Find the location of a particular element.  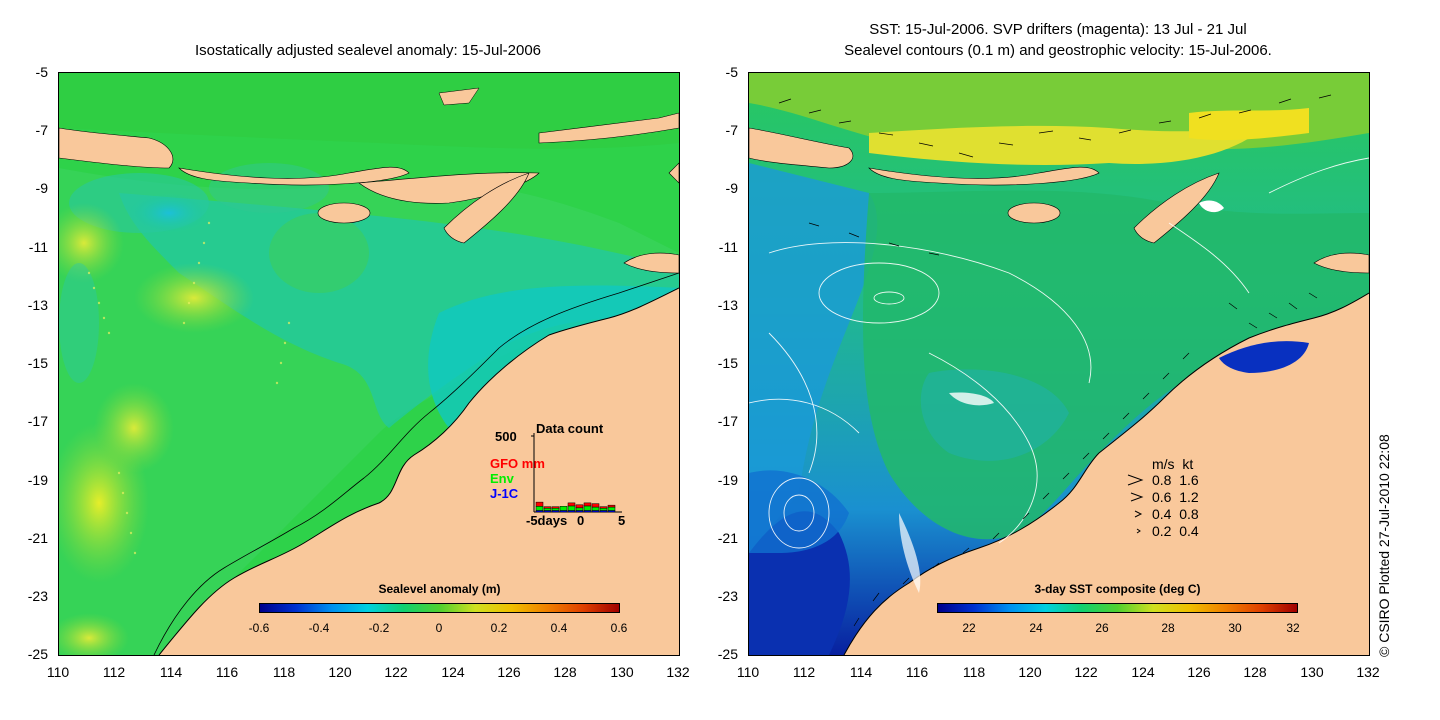

left-y-tick-label: -5 is located at coordinates (41, 72).